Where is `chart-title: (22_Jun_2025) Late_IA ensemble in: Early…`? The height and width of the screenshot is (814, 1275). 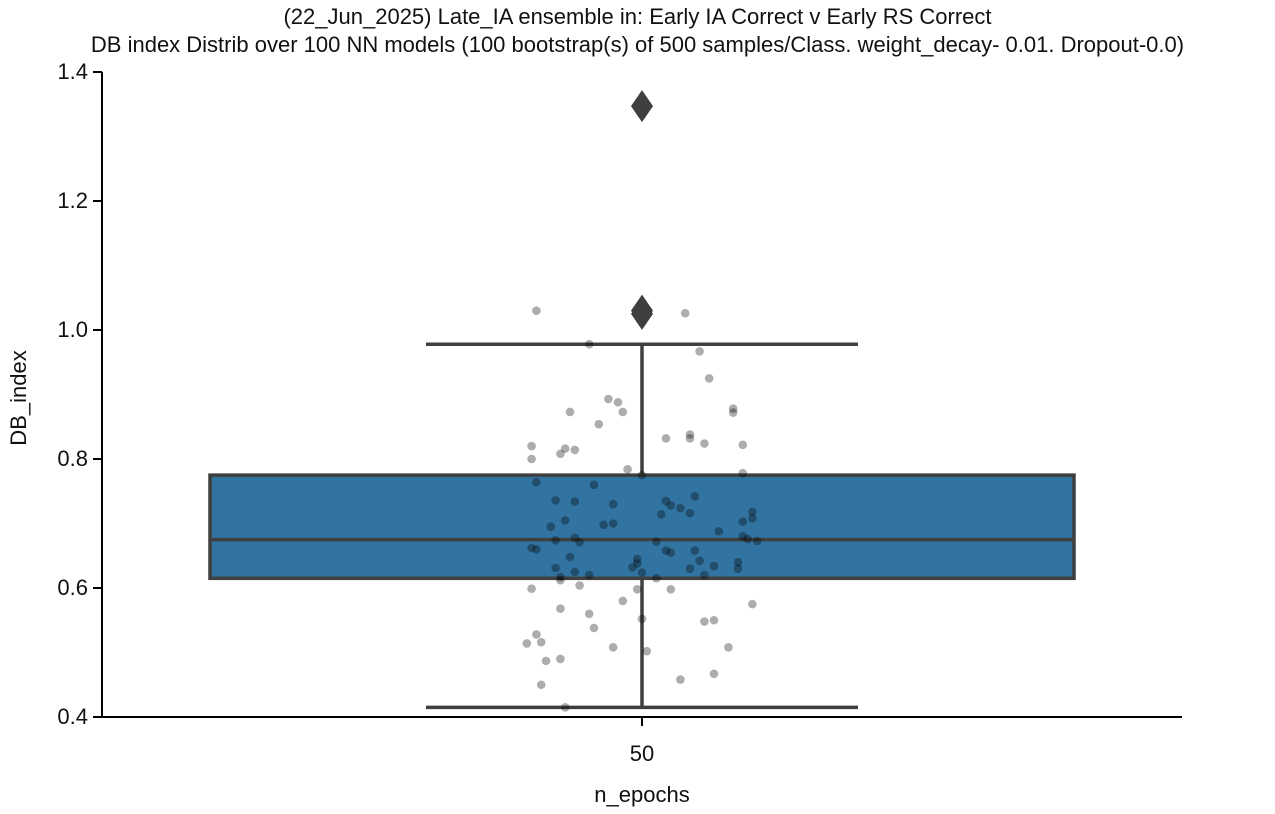
chart-title: (22_Jun_2025) Late_IA ensemble in: Early… is located at coordinates (637, 16).